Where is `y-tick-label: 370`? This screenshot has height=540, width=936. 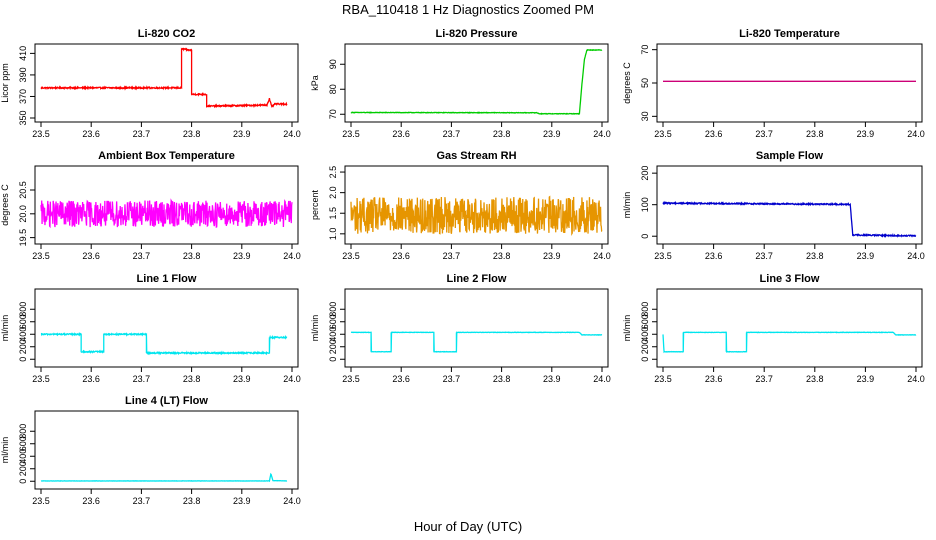
y-tick-label: 370 is located at coordinates (23, 96).